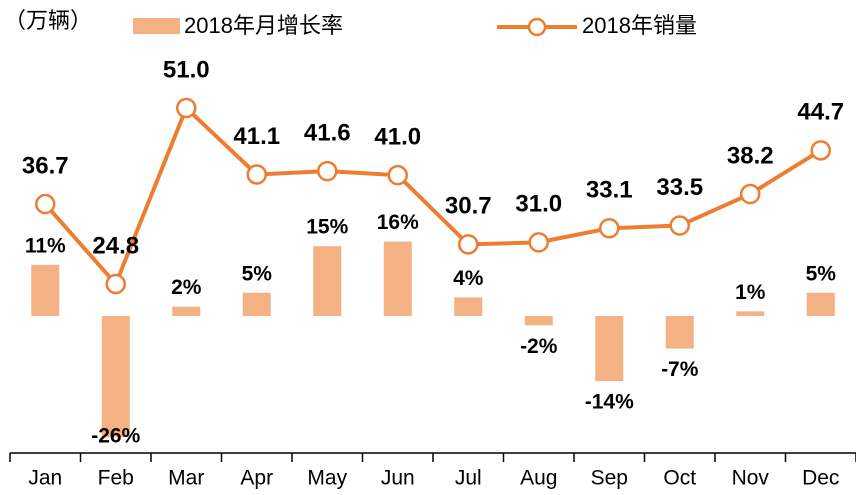  I want to click on line-label: 33.1, so click(609, 190).